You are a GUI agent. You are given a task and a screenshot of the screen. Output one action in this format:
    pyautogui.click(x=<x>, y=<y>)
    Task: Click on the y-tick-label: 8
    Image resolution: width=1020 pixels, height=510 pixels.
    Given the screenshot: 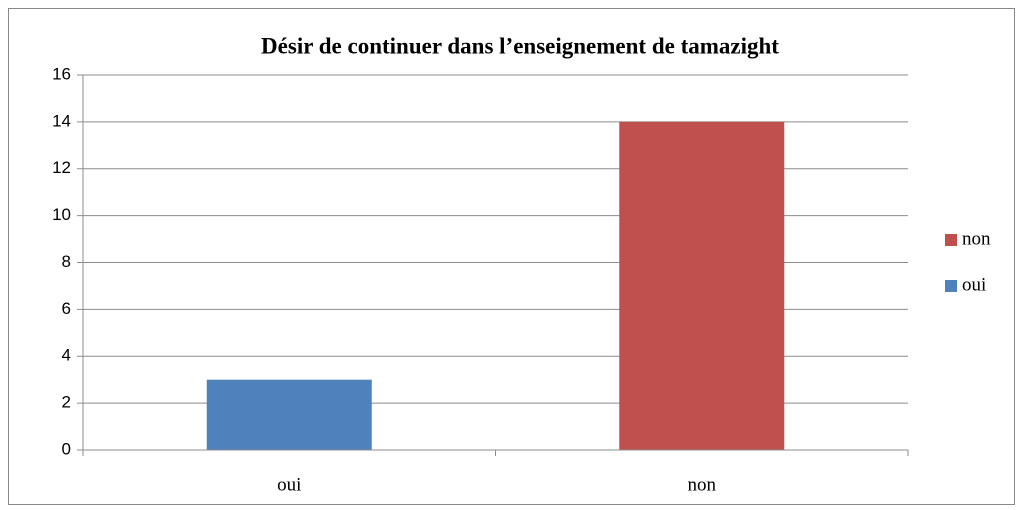 What is the action you would take?
    pyautogui.click(x=66, y=261)
    